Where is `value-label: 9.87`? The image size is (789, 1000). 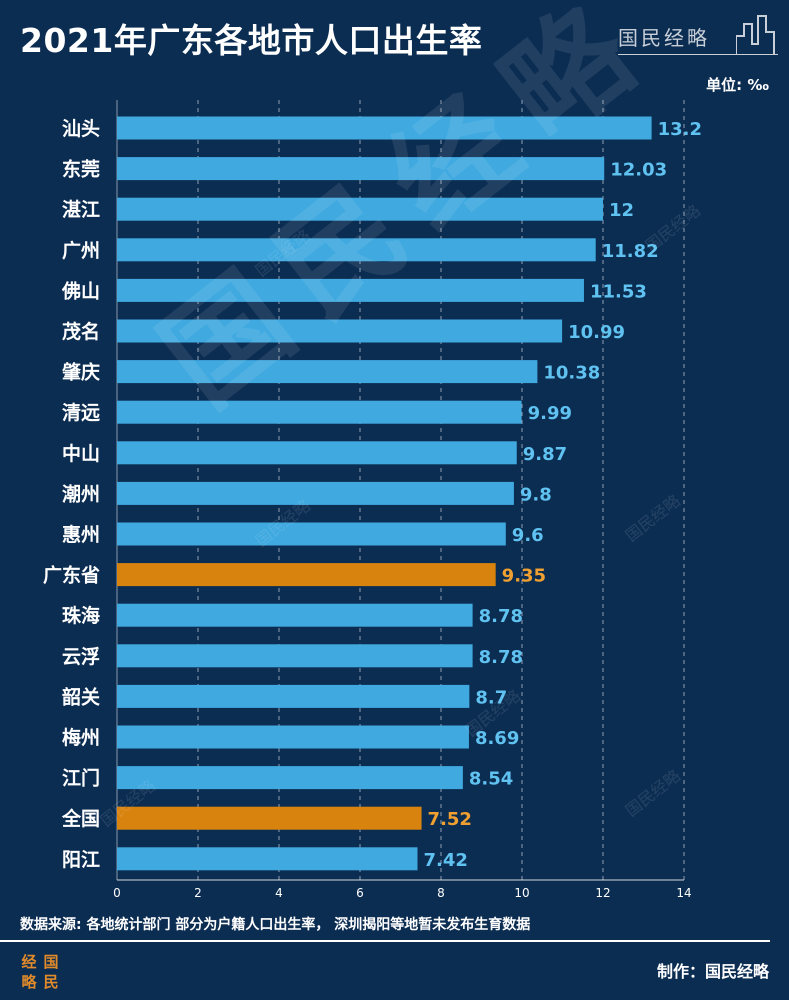
value-label: 9.87 is located at coordinates (545, 454).